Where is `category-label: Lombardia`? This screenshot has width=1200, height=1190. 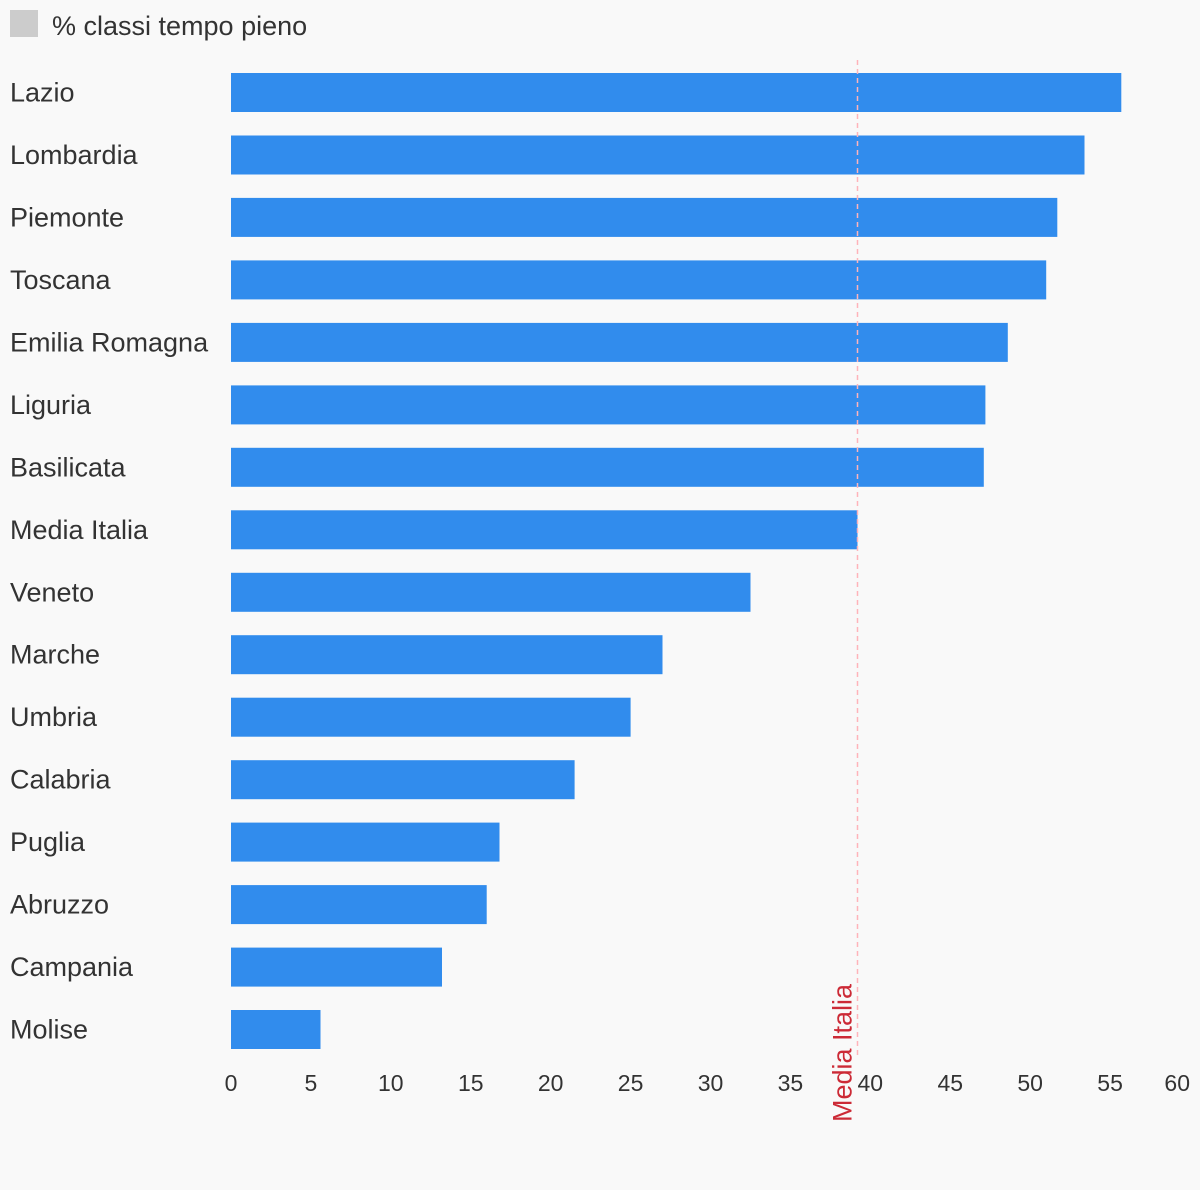
category-label: Lombardia is located at coordinates (74, 155).